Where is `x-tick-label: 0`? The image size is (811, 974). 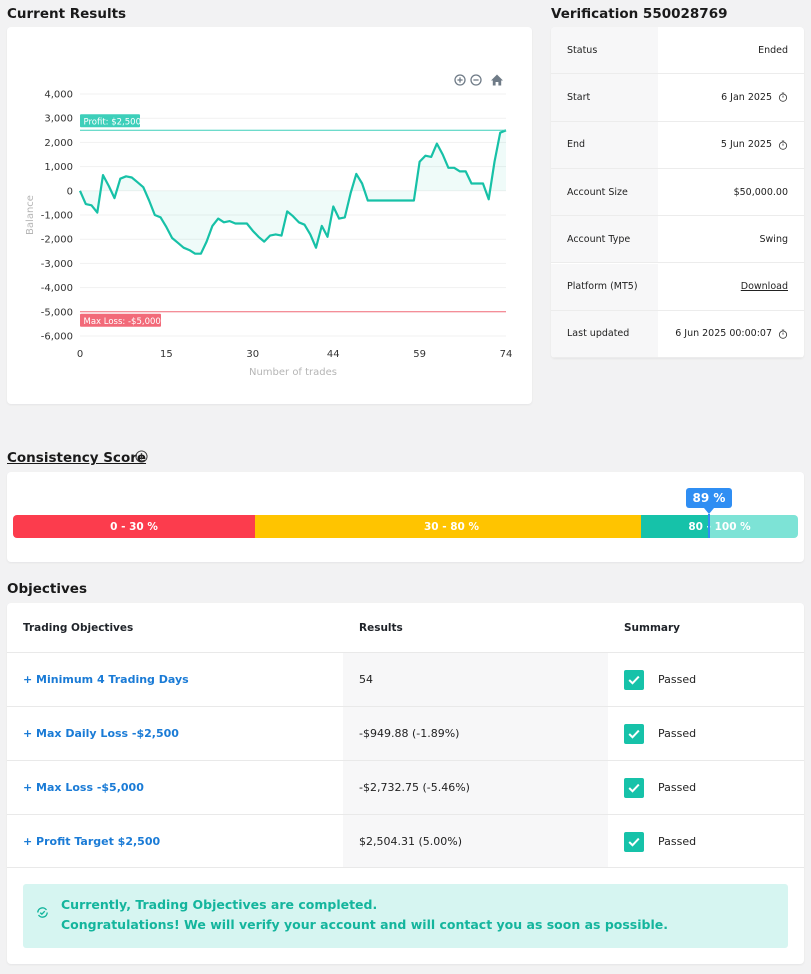 x-tick-label: 0 is located at coordinates (80, 354).